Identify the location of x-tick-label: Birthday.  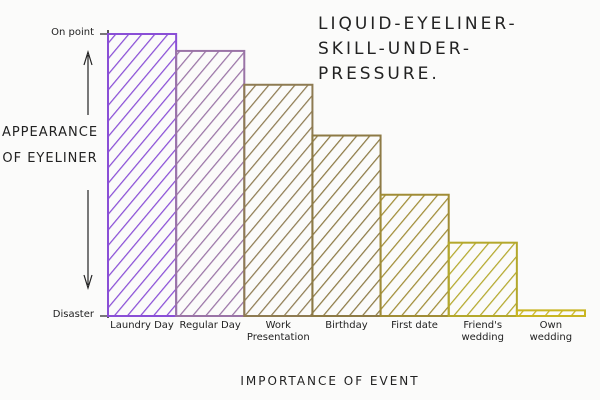
(346, 325).